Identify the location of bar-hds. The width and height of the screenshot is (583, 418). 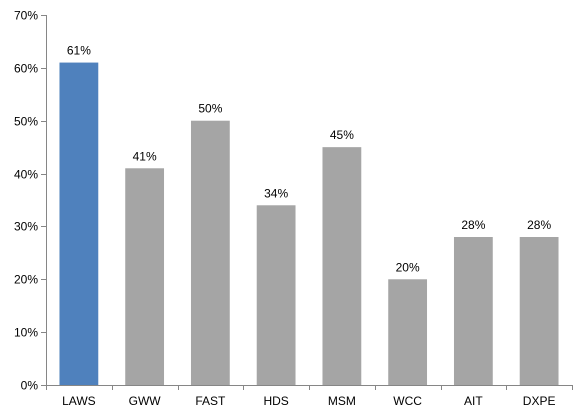
(276, 295).